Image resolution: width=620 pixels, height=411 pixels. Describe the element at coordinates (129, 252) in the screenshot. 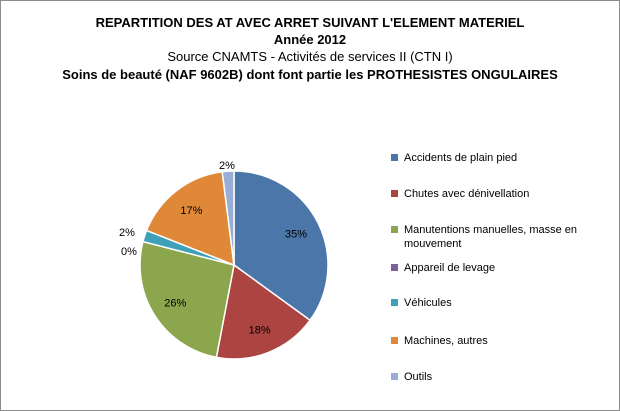

I see `data-label-3: 0%` at that location.